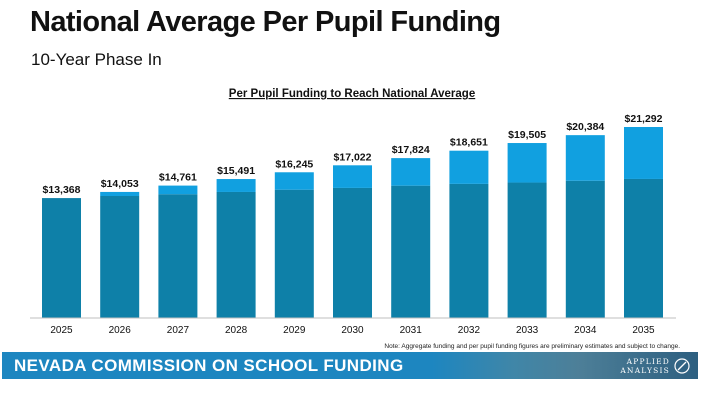  Describe the element at coordinates (585, 158) in the screenshot. I see `bar-increase-2034` at that location.